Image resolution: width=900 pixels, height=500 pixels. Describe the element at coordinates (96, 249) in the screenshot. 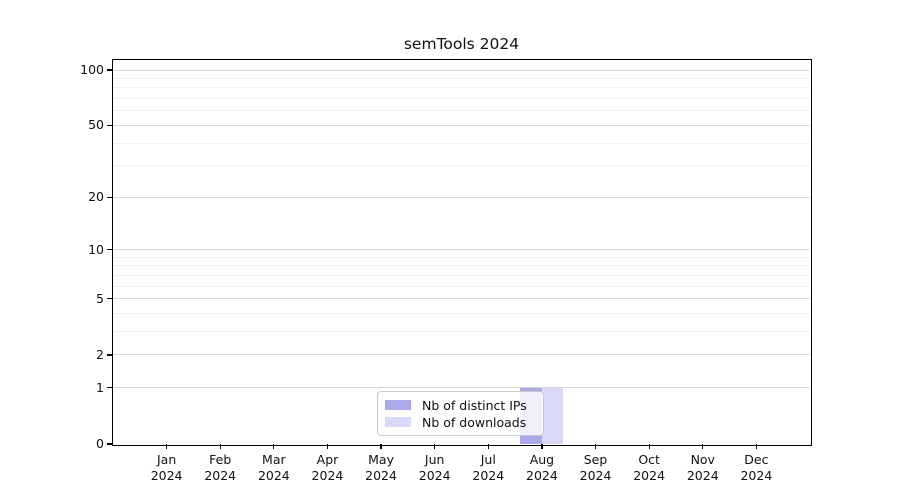

I see `y-tick-label: 10` at that location.